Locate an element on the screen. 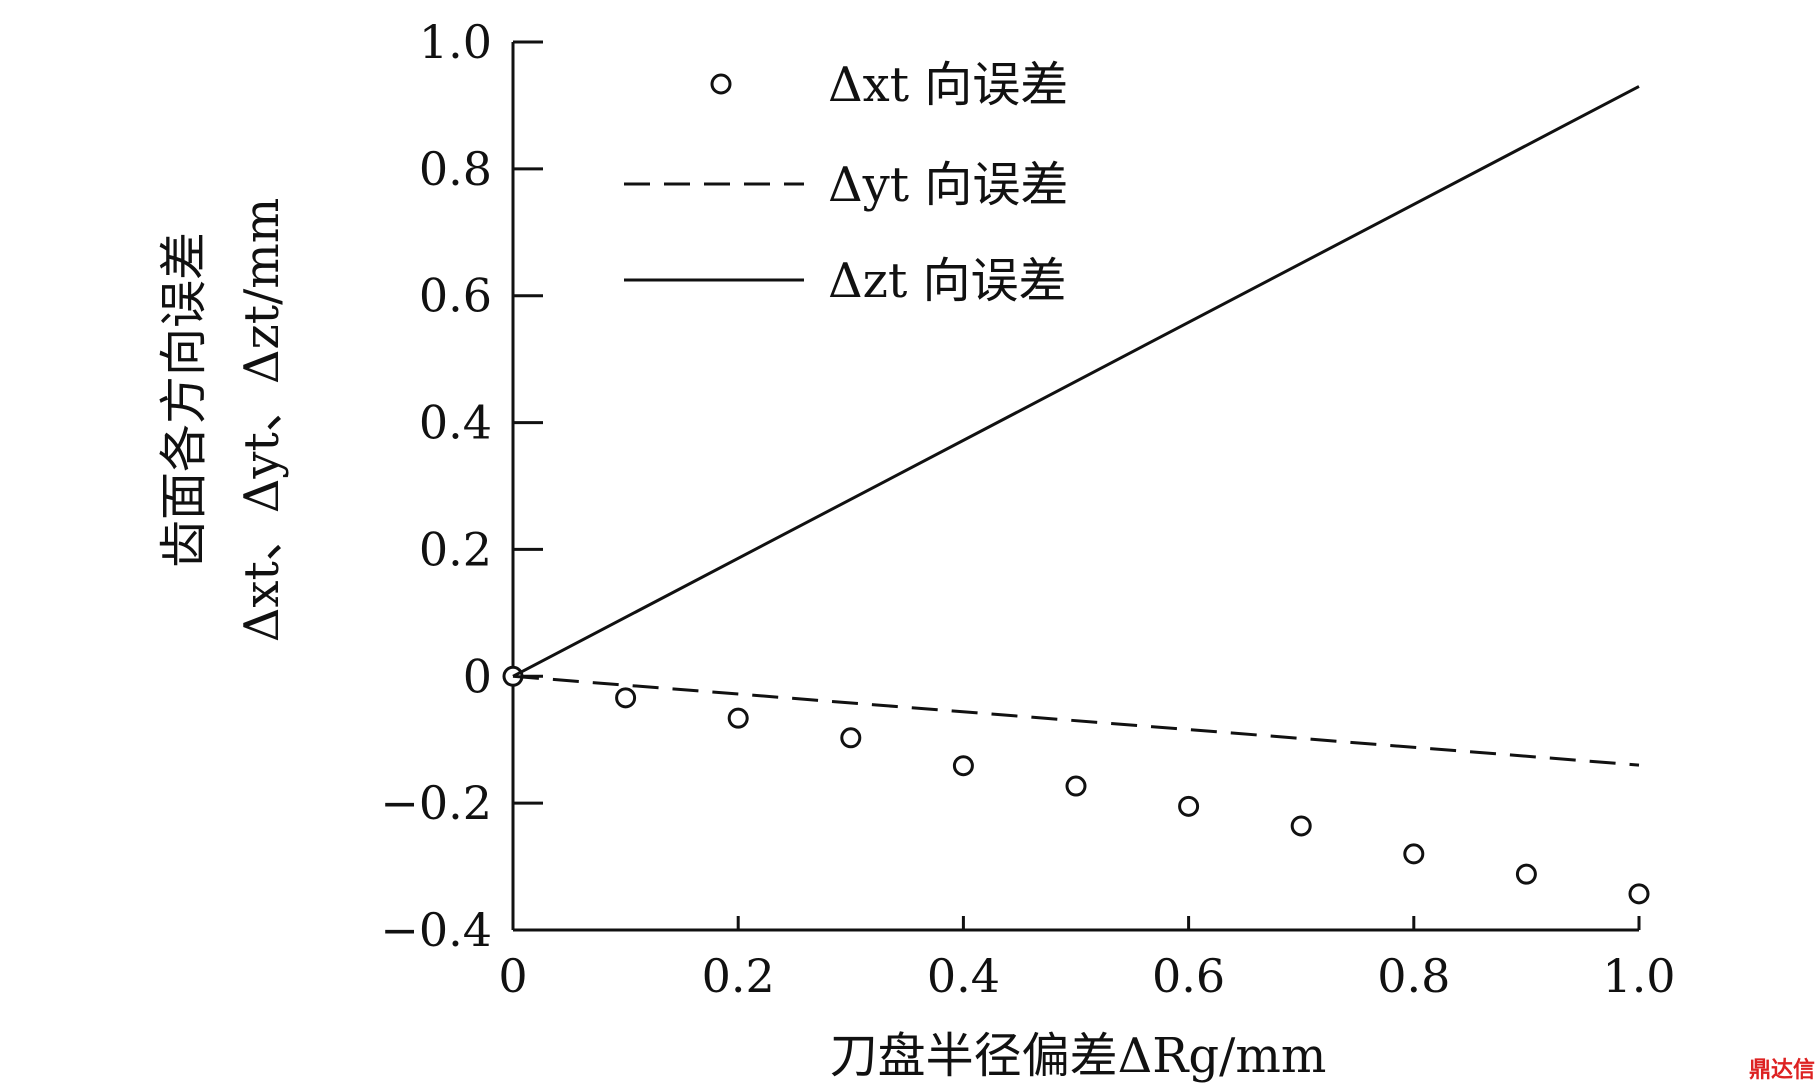  x-tick-label: 0 is located at coordinates (512, 976).